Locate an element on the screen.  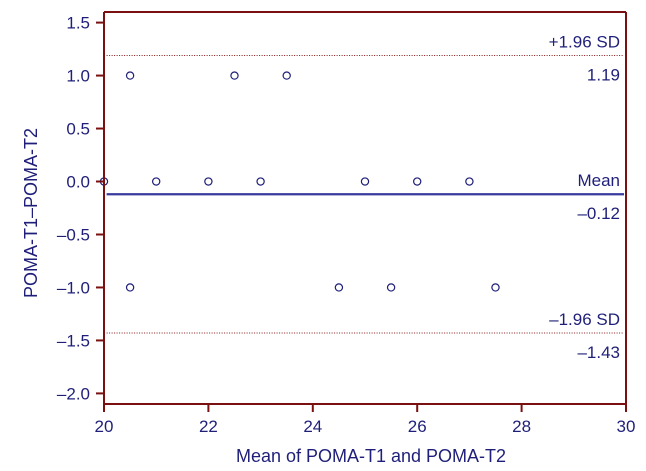
reference-line-value: –1.43 is located at coordinates (598, 352).